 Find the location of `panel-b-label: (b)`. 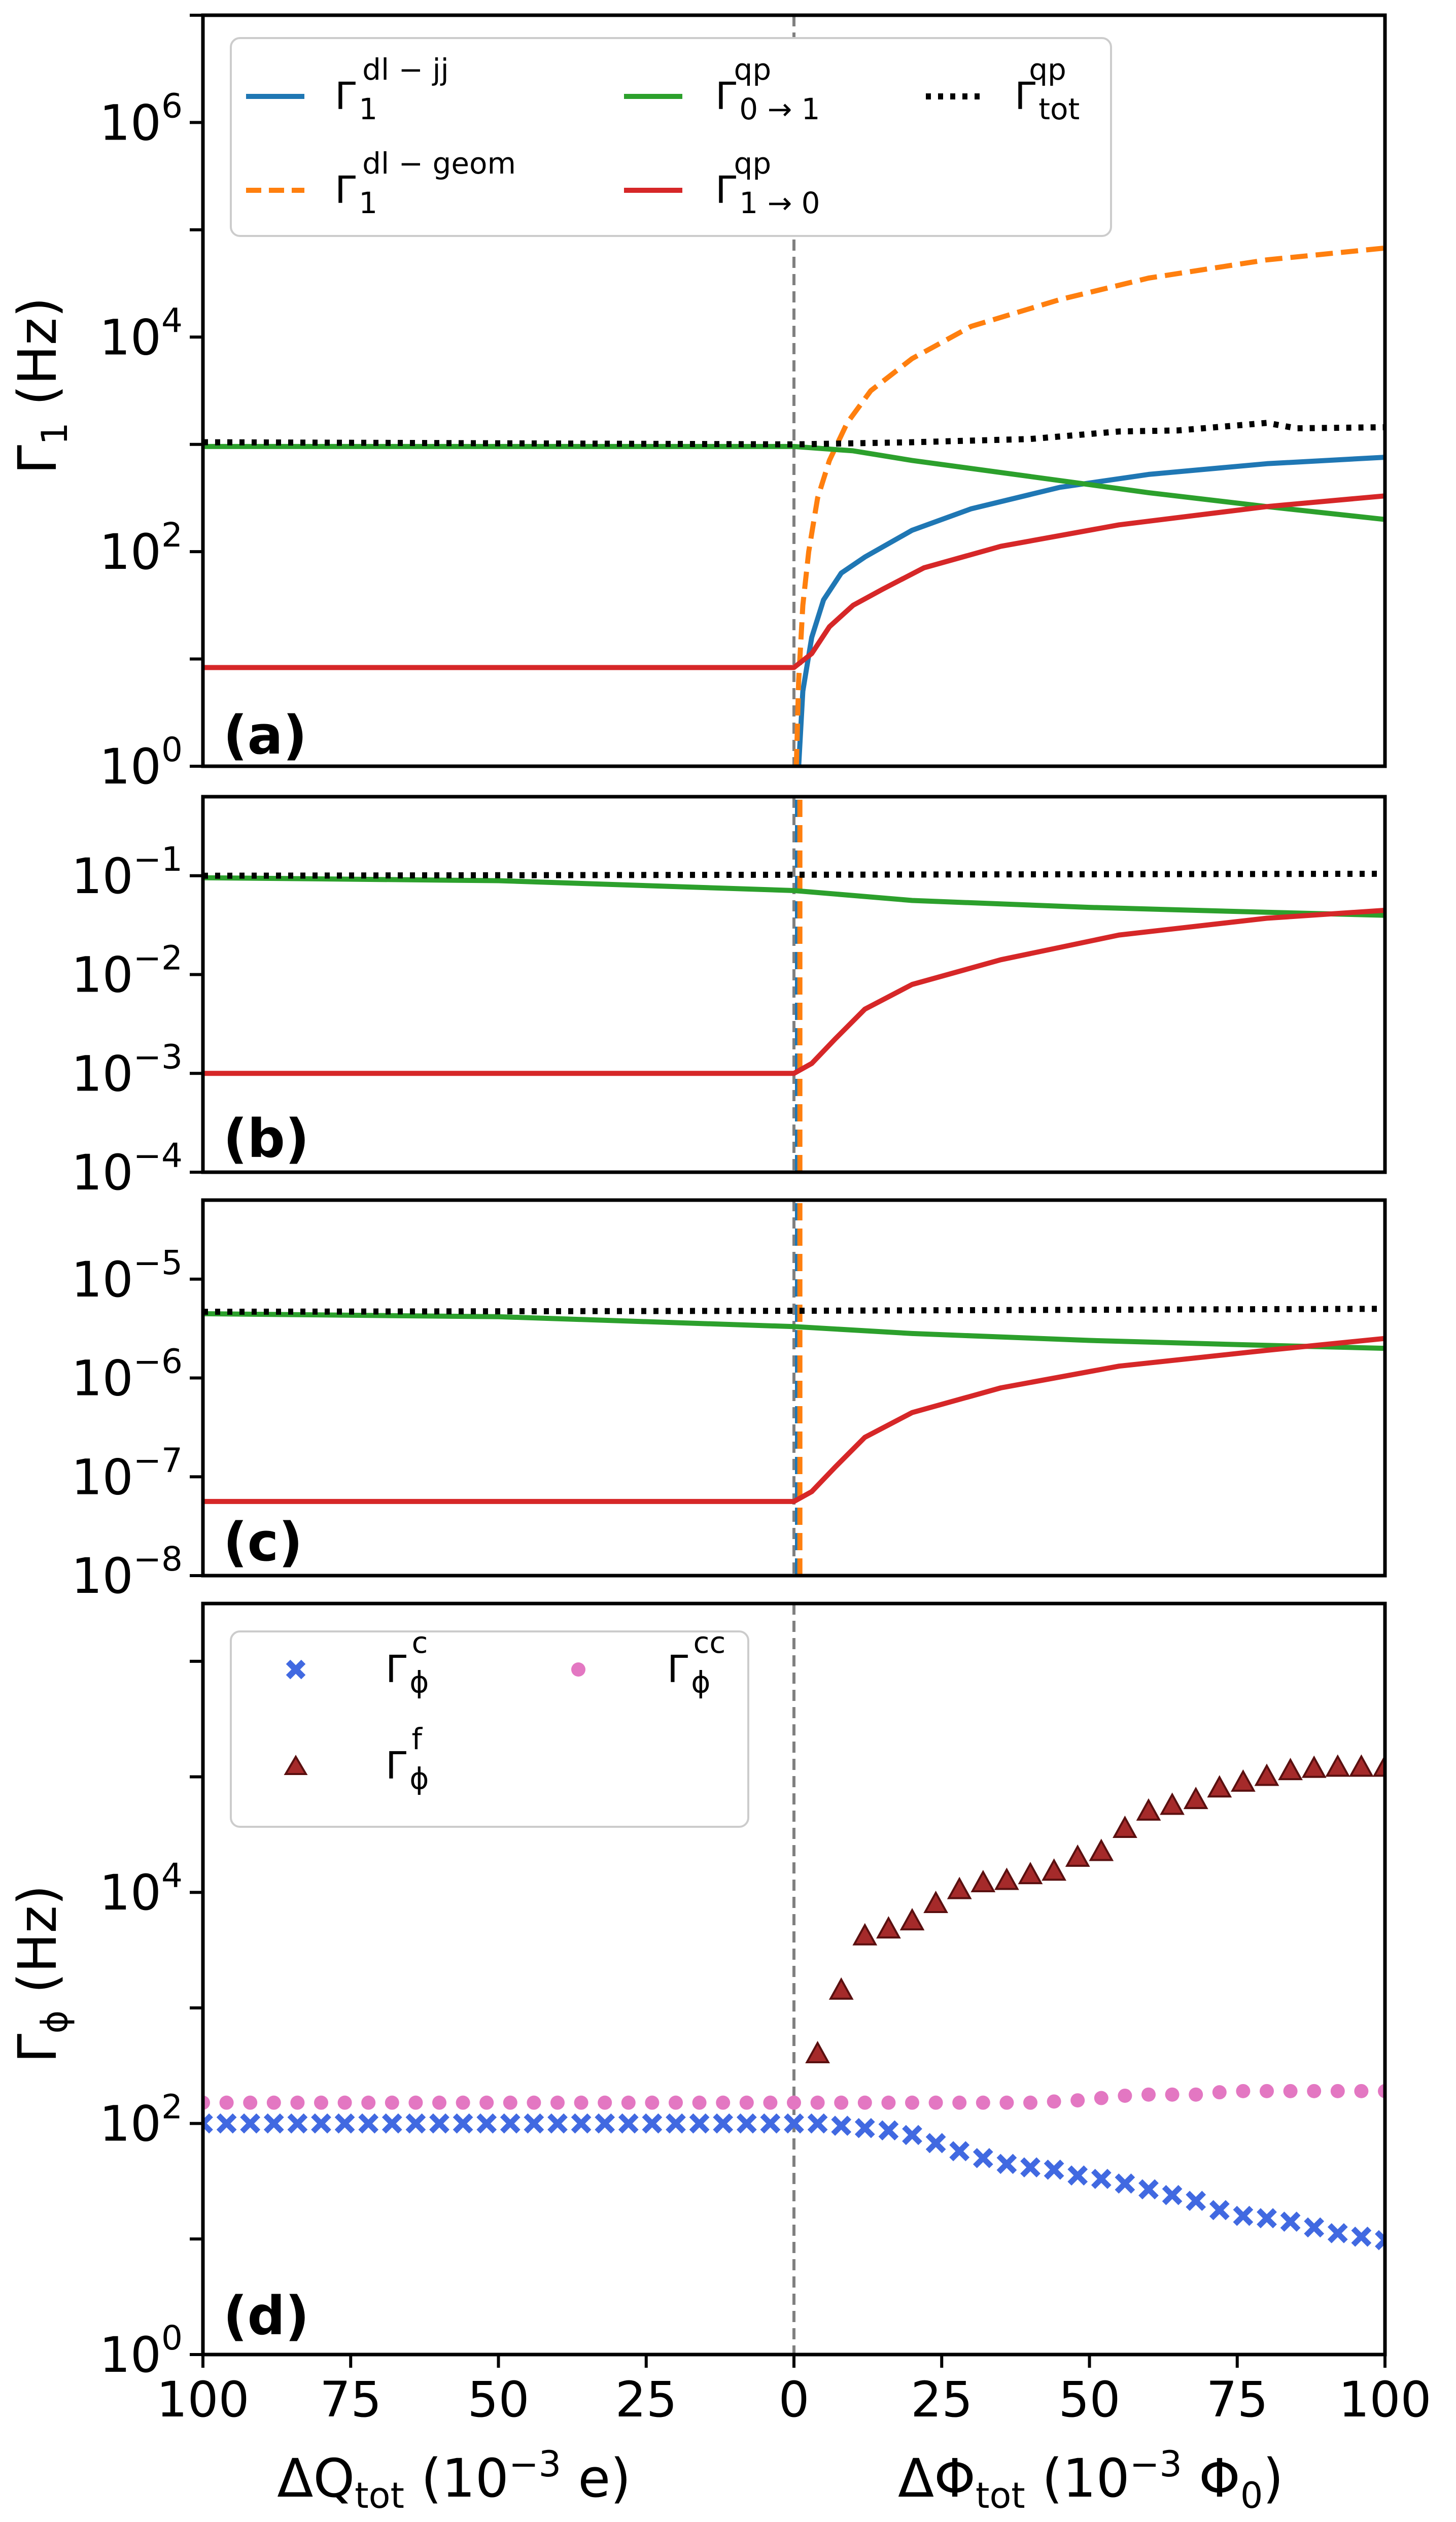

panel-b-label: (b) is located at coordinates (266, 1139).